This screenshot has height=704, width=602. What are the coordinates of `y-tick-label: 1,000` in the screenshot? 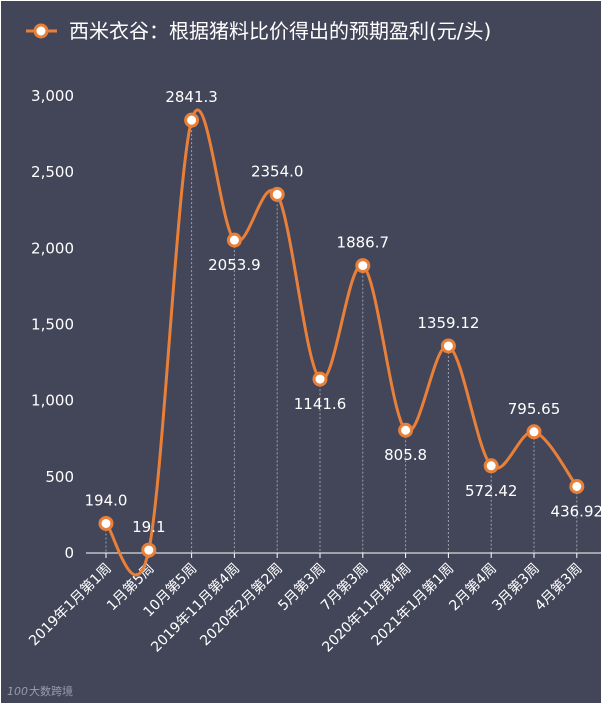 It's located at (52, 401).